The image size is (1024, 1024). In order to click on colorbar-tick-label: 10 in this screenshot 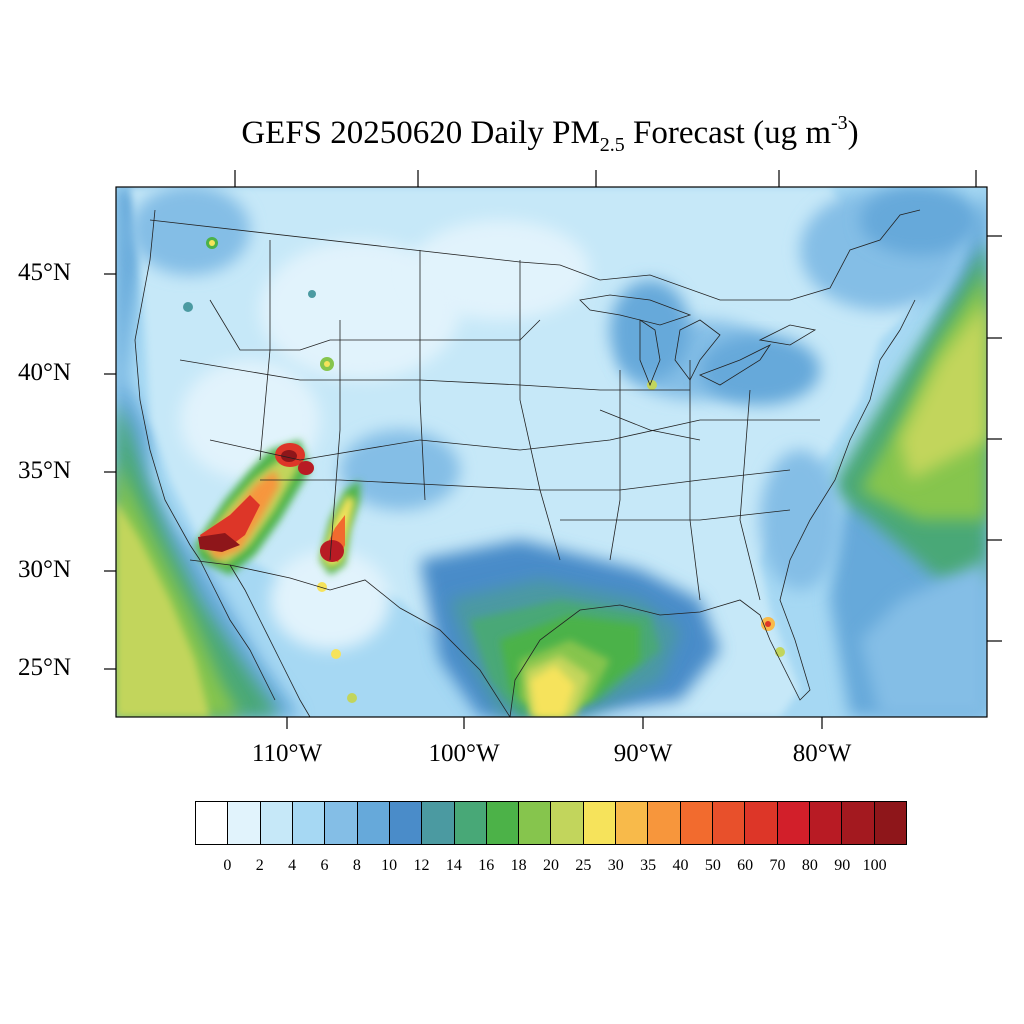, I will do `click(389, 865)`.